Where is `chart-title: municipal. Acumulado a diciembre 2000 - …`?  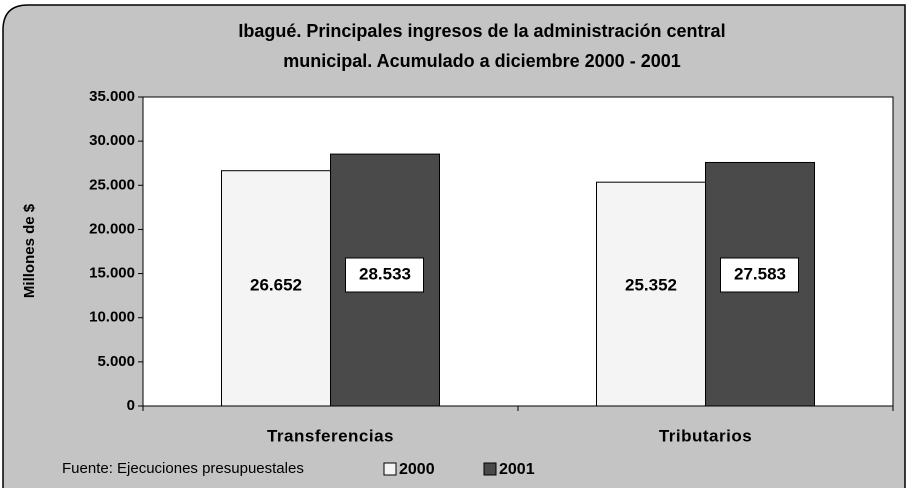 chart-title: municipal. Acumulado a diciembre 2000 - … is located at coordinates (482, 61).